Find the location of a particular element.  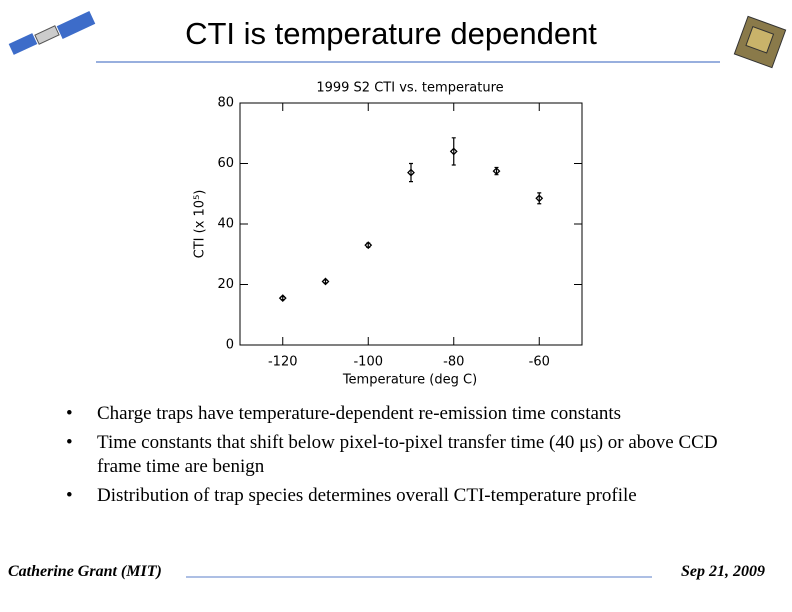

satellite-icon is located at coordinates (52, 33).